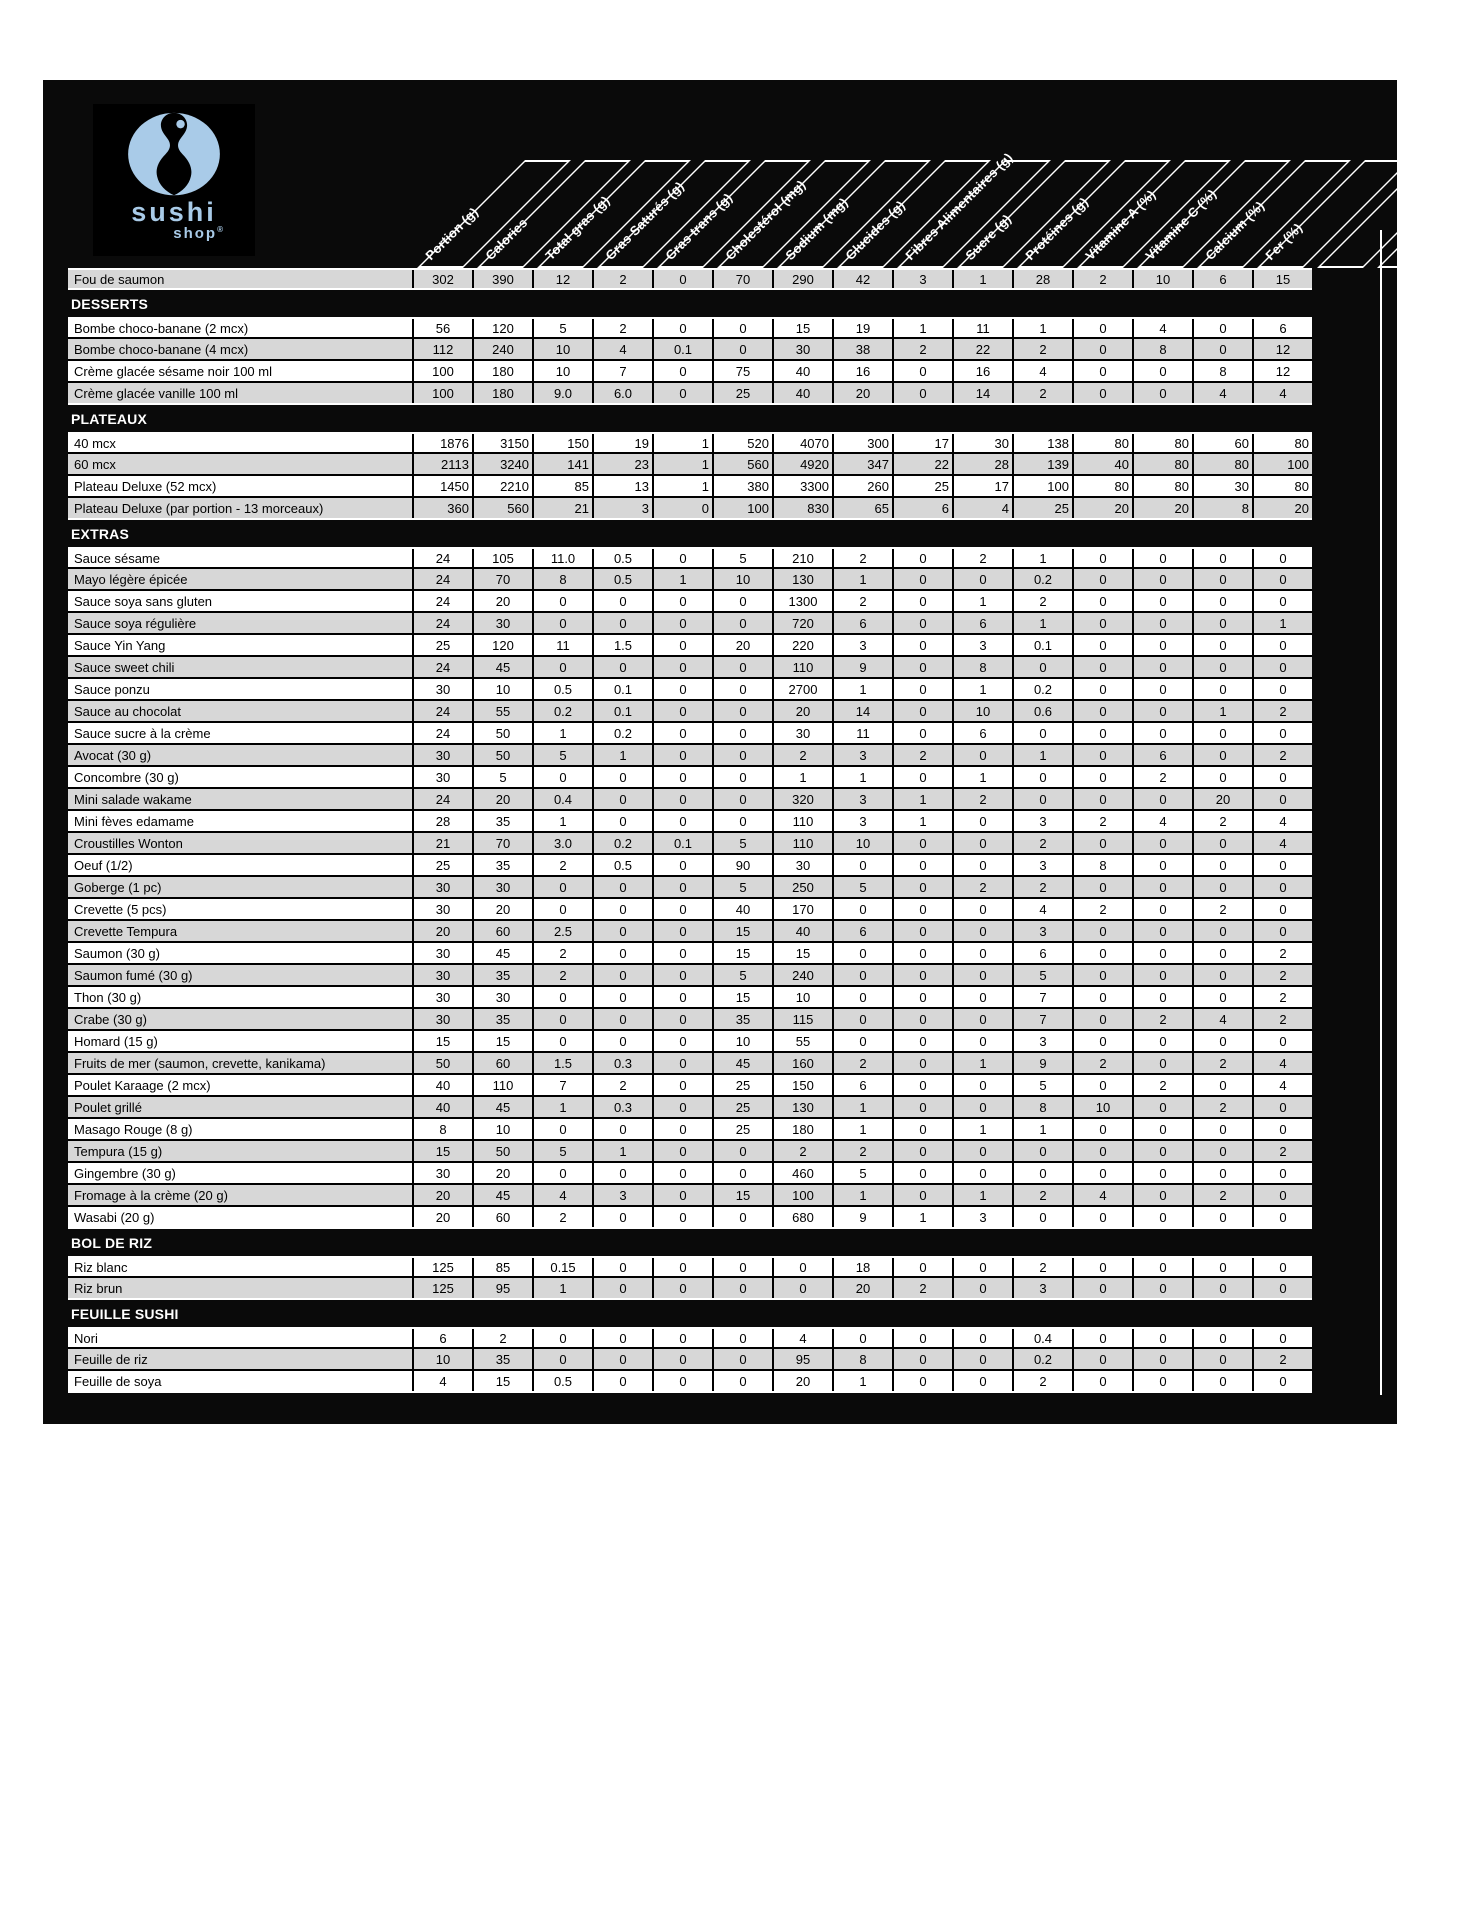  Describe the element at coordinates (240, 579) in the screenshot. I see `item-label: Mayo légère épicée` at that location.